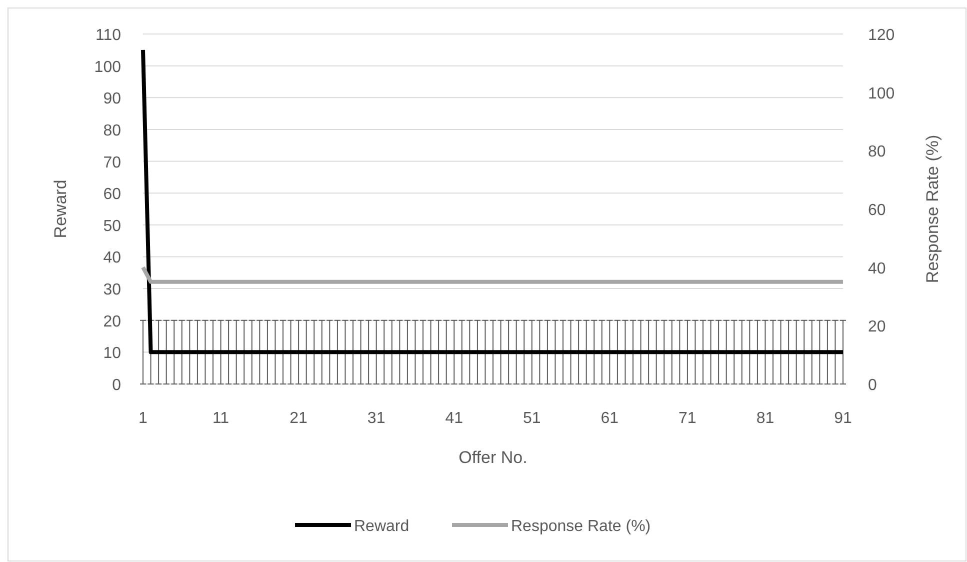 This screenshot has width=967, height=562. I want to click on x-tick-label: 31, so click(376, 418).